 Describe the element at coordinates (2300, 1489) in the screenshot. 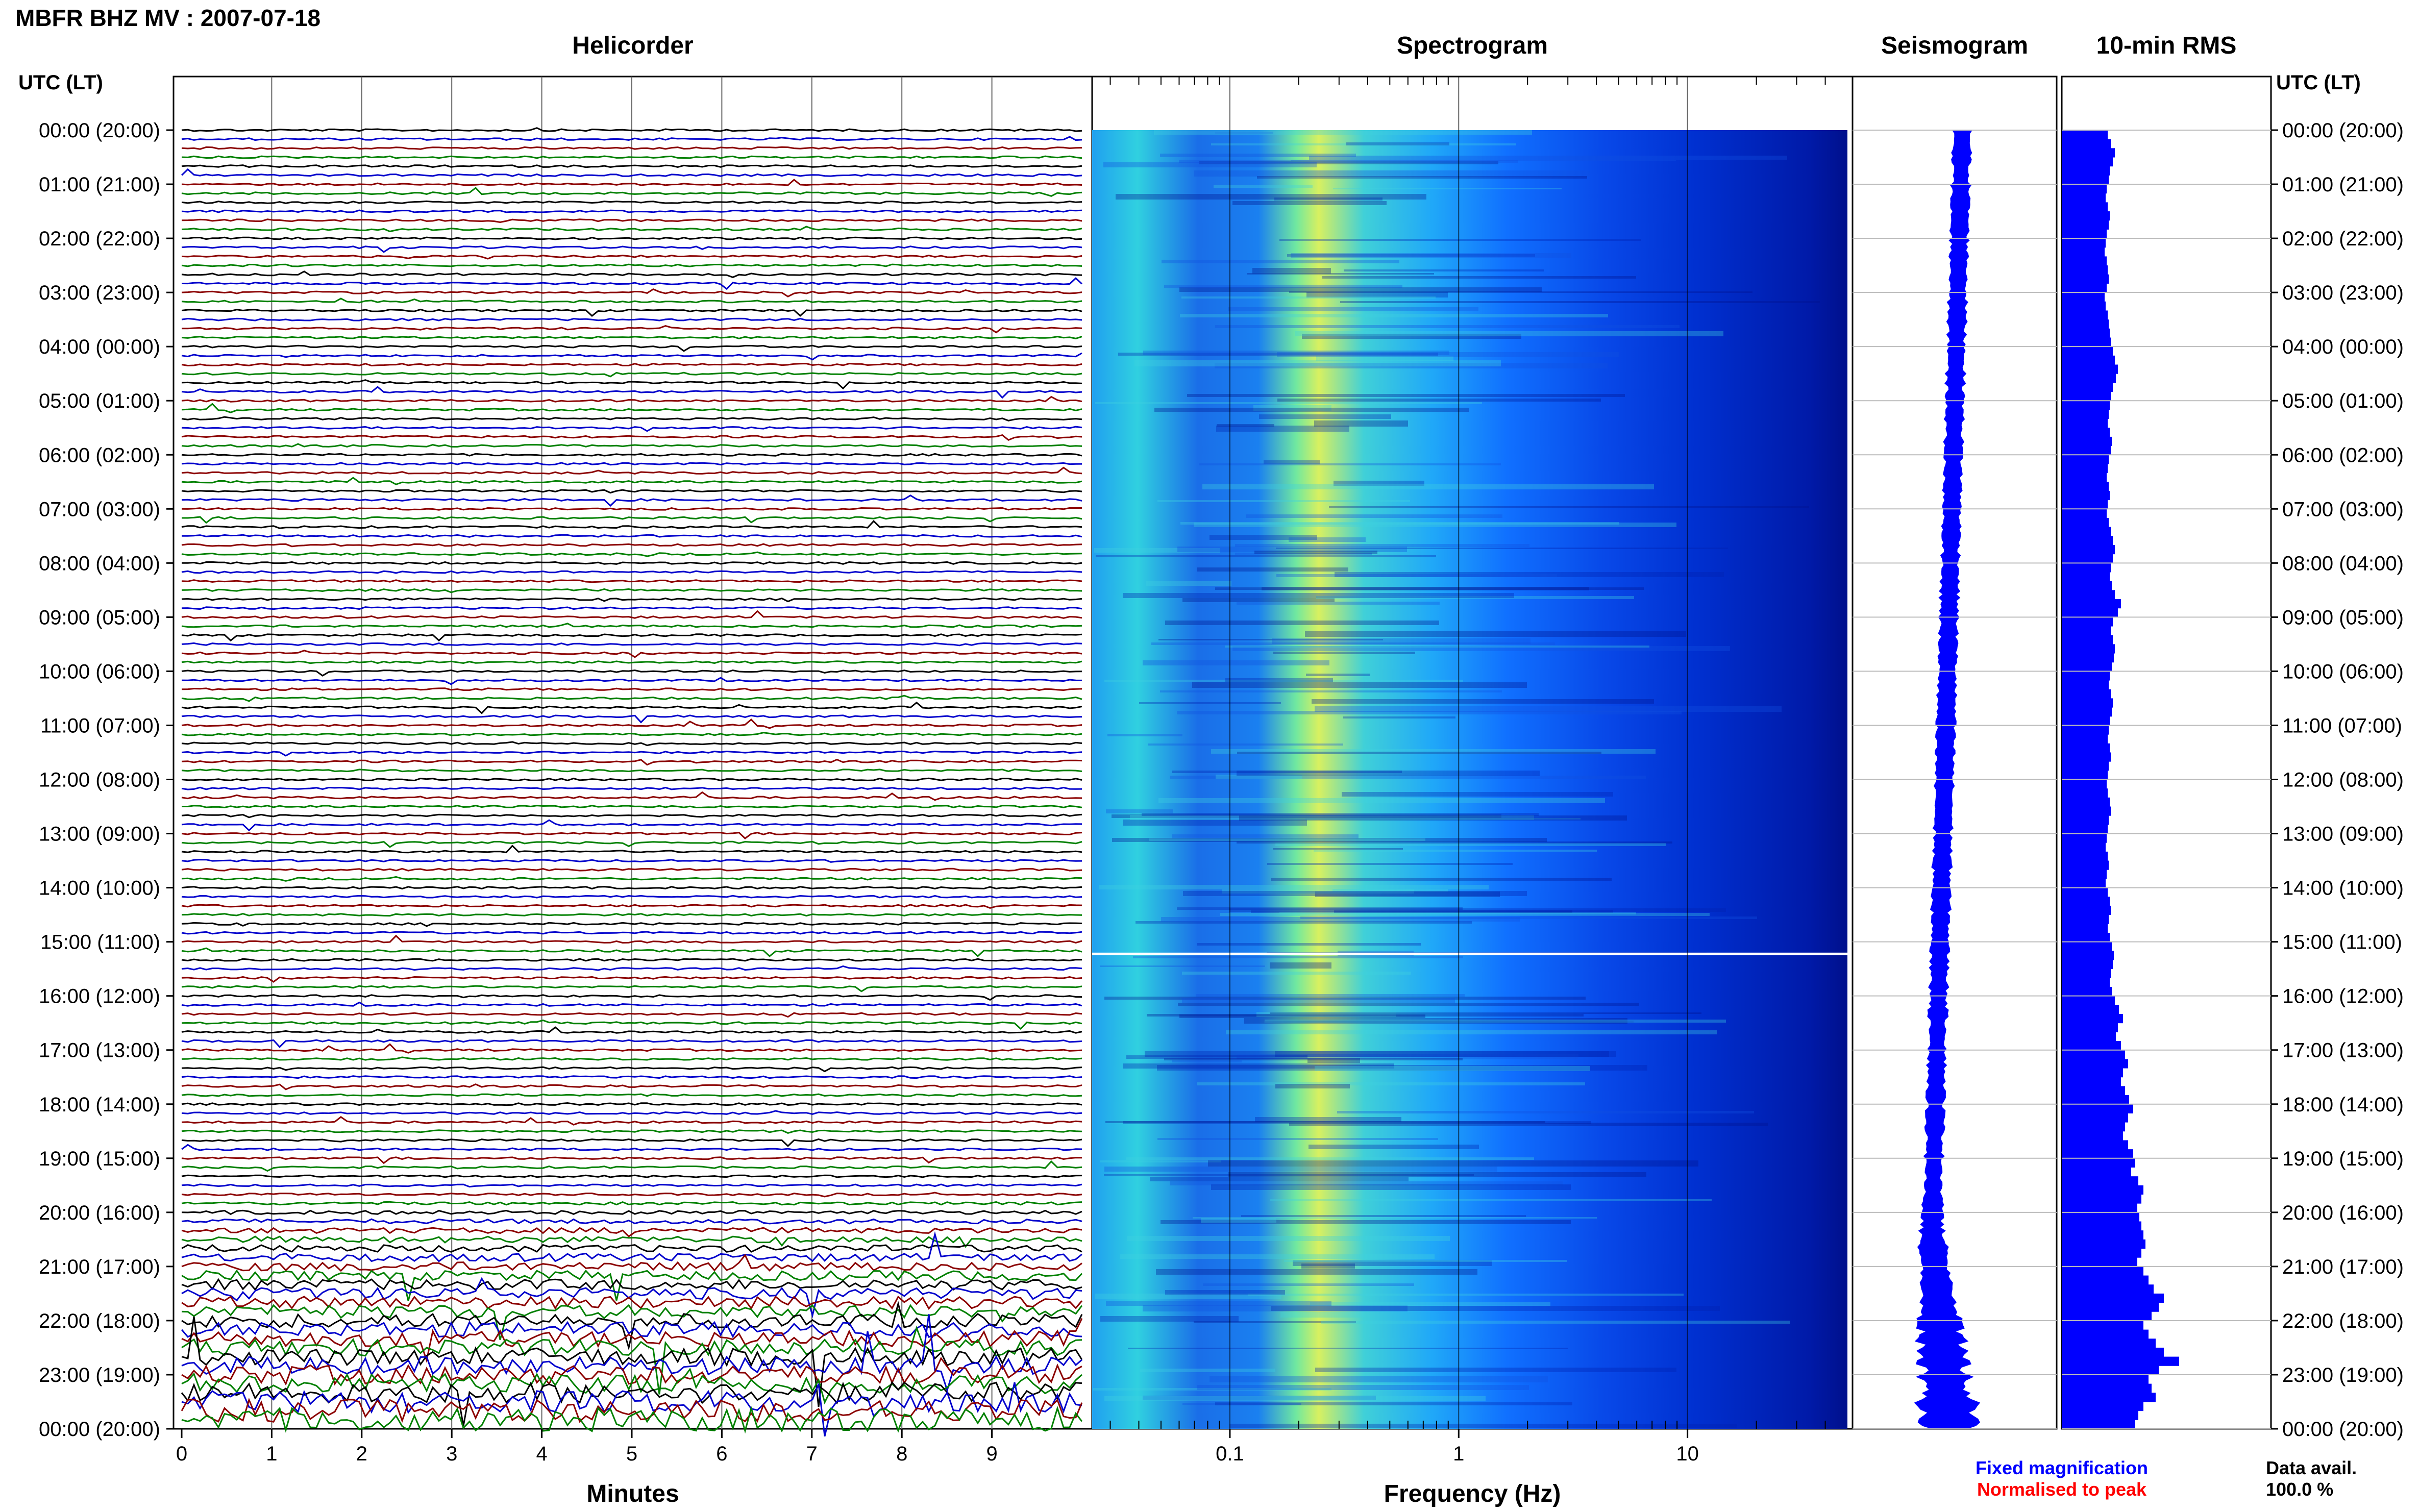

I see `data-availability-value: 100.0 %` at that location.